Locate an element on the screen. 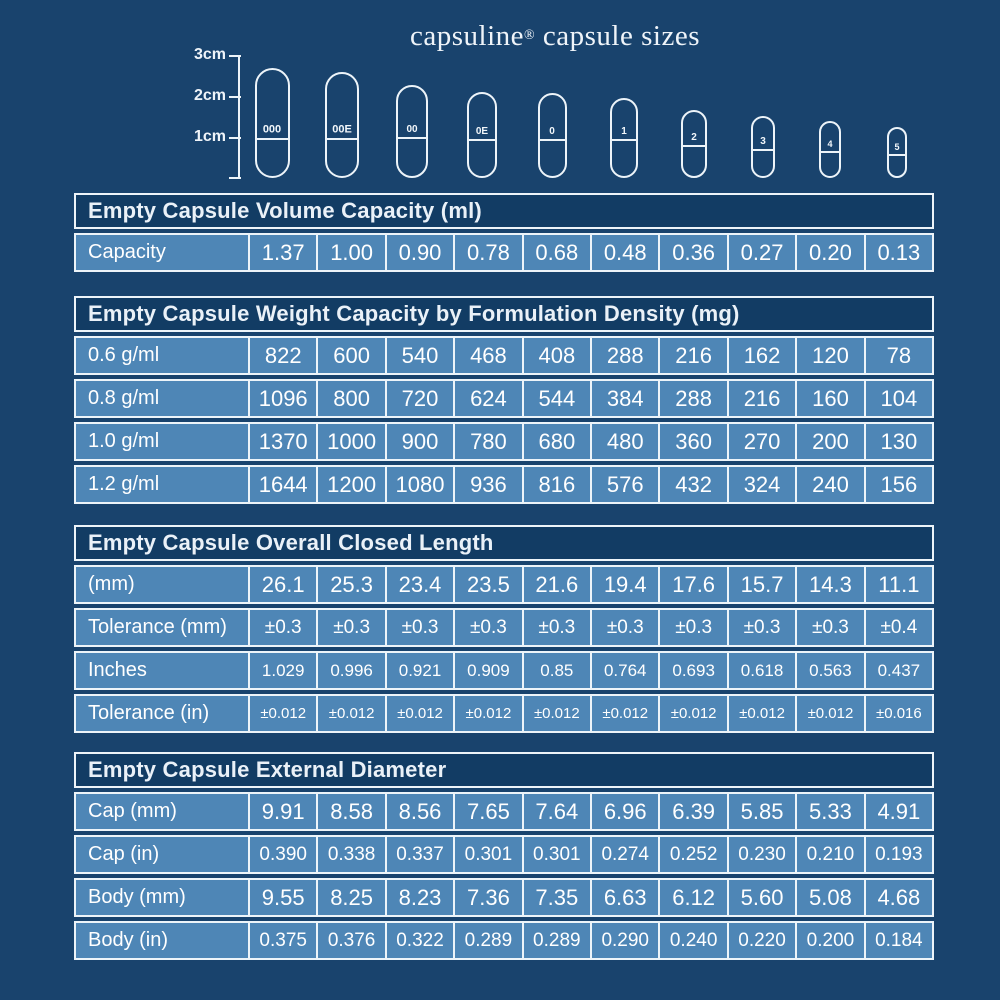  value-cell: 324 is located at coordinates (761, 484).